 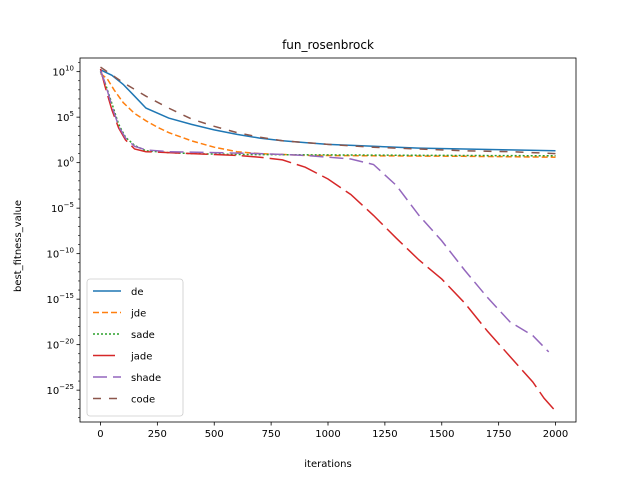 I want to click on y-tick-label: 10⁻⁵, so click(x=62, y=208).